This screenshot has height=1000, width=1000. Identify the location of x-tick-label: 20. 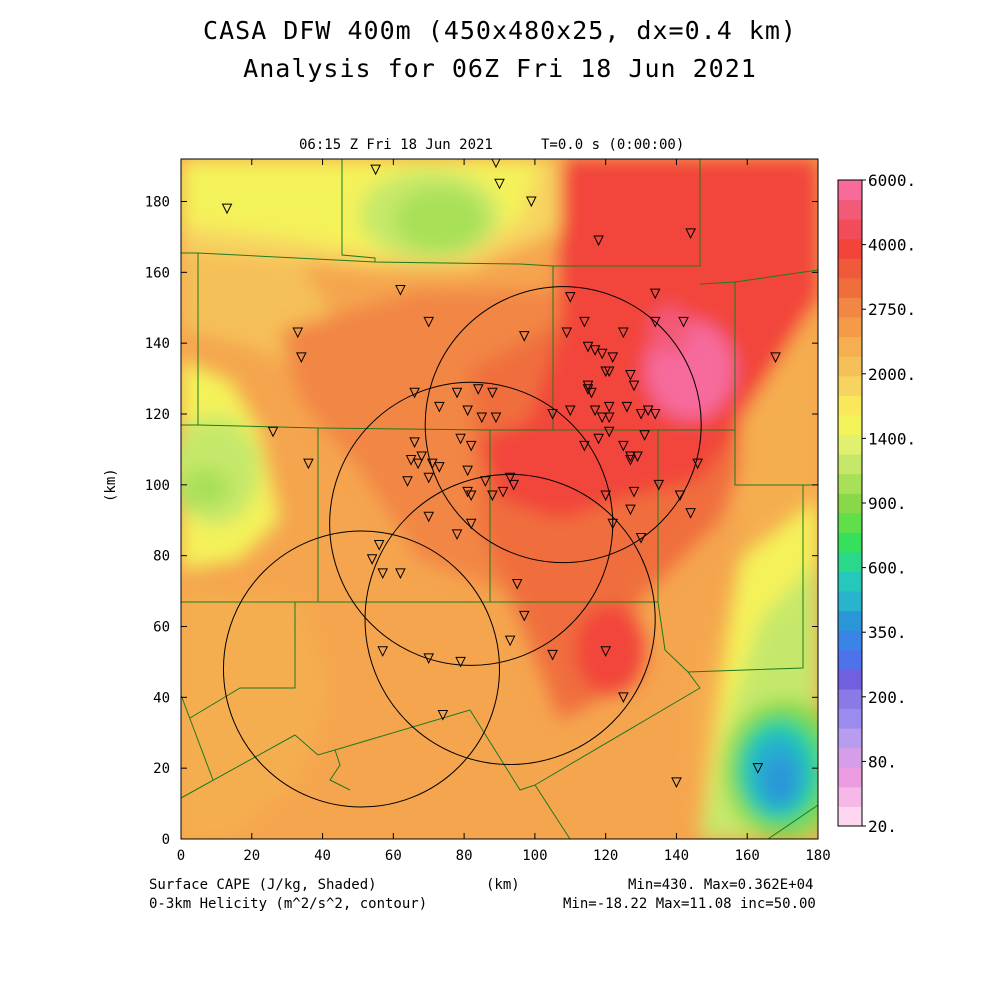
(251, 856).